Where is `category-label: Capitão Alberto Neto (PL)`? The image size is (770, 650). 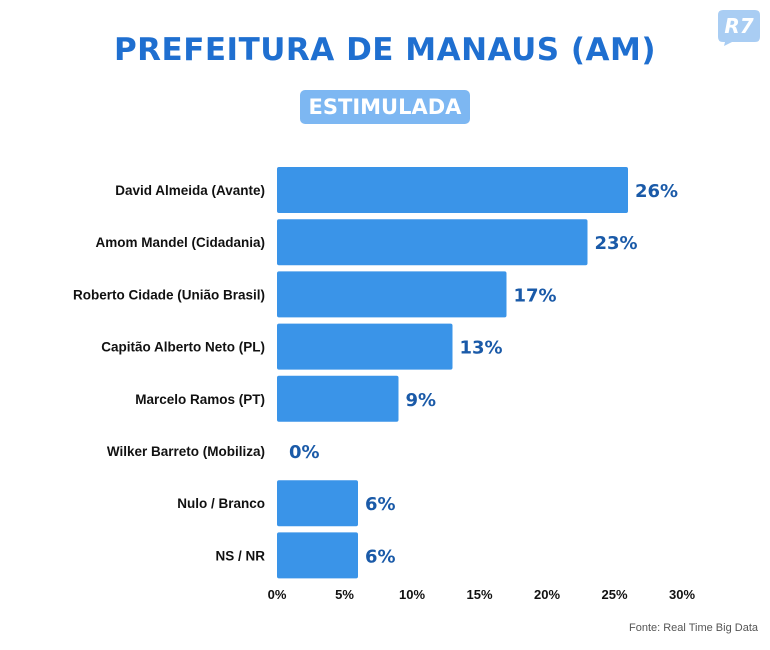 category-label: Capitão Alberto Neto (PL) is located at coordinates (183, 347).